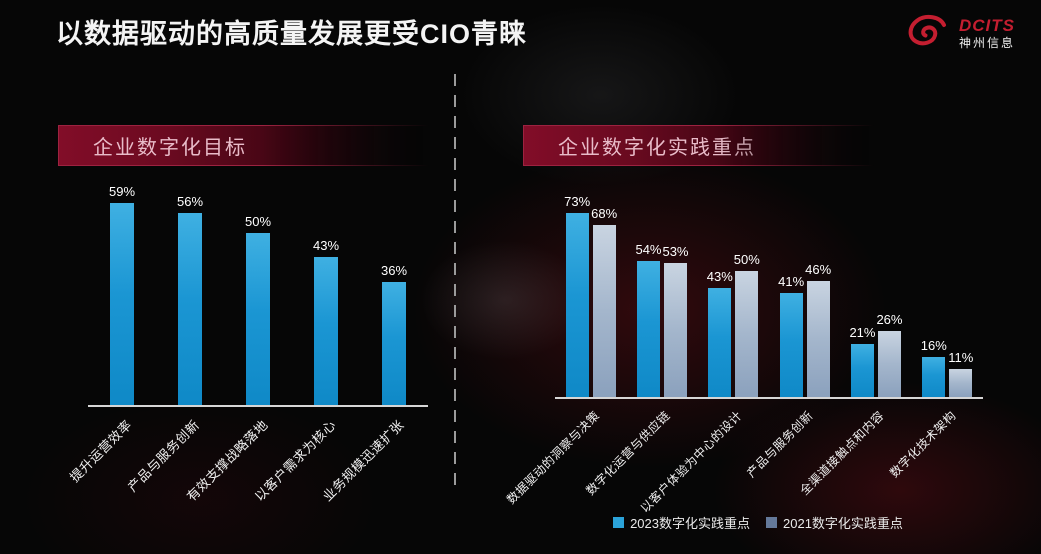  Describe the element at coordinates (292, 34) in the screenshot. I see `slide-title: 以数据驱动的高质量发展更受CIO青睐` at that location.